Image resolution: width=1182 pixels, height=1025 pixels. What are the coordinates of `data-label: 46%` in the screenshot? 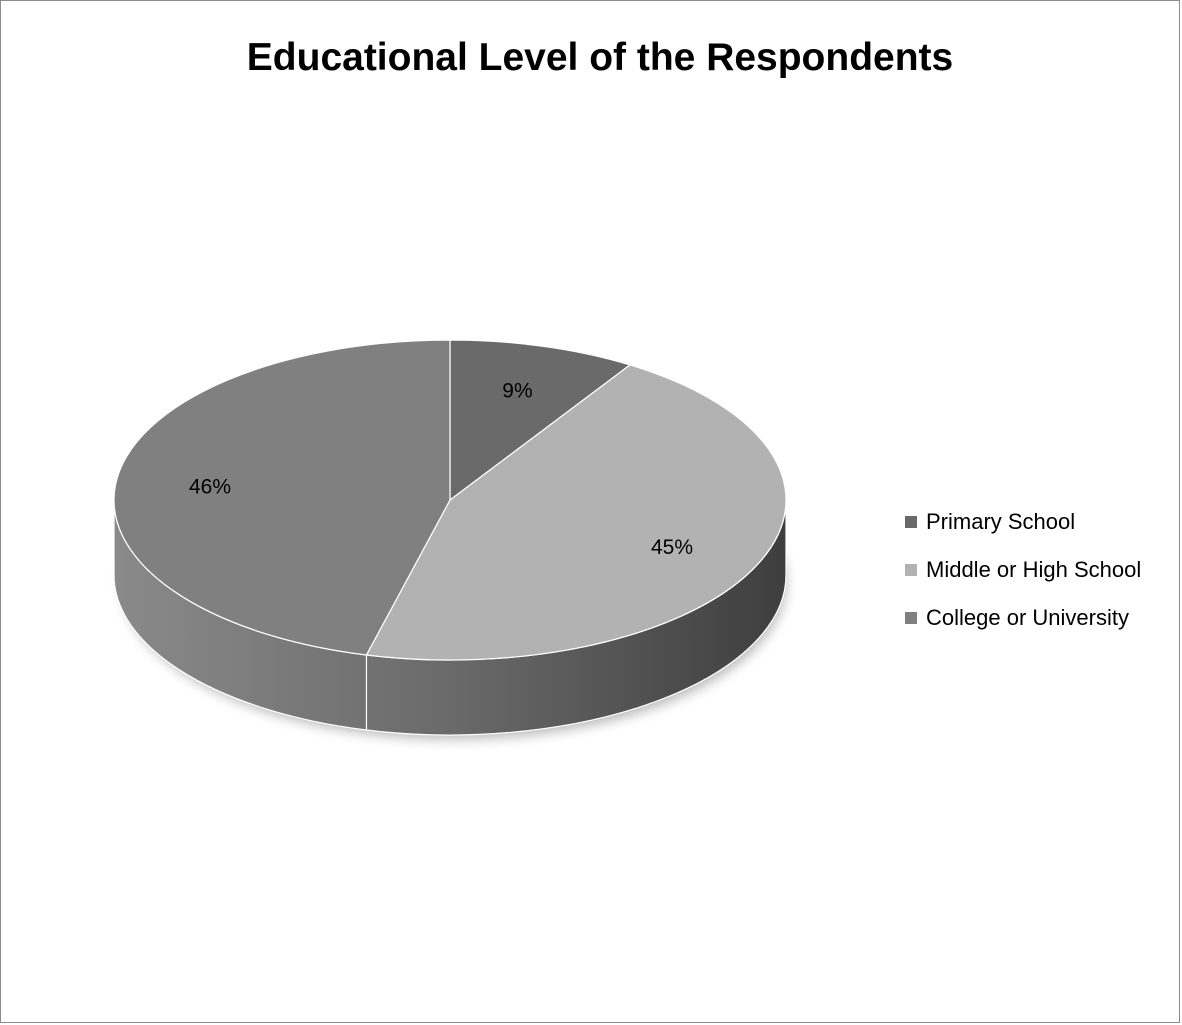 It's located at (210, 487).